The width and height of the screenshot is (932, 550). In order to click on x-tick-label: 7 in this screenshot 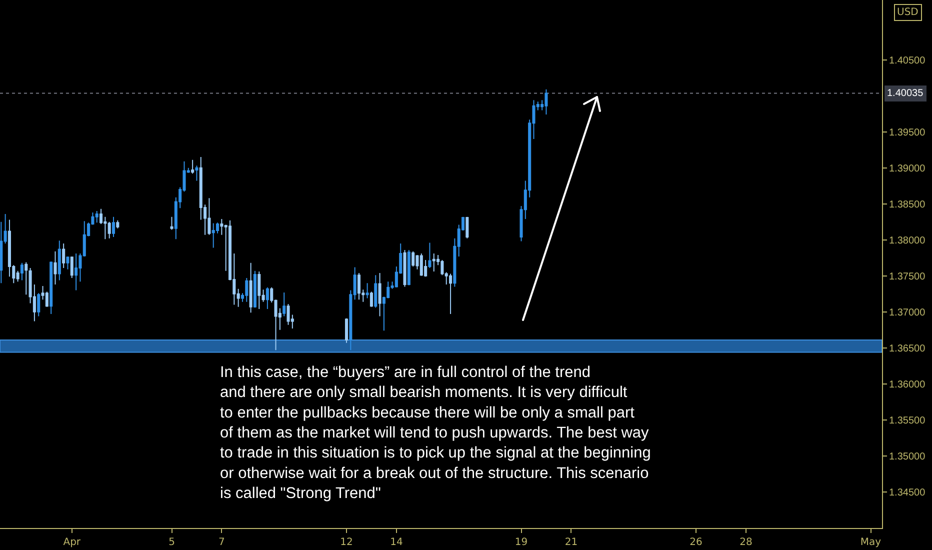, I will do `click(221, 542)`.